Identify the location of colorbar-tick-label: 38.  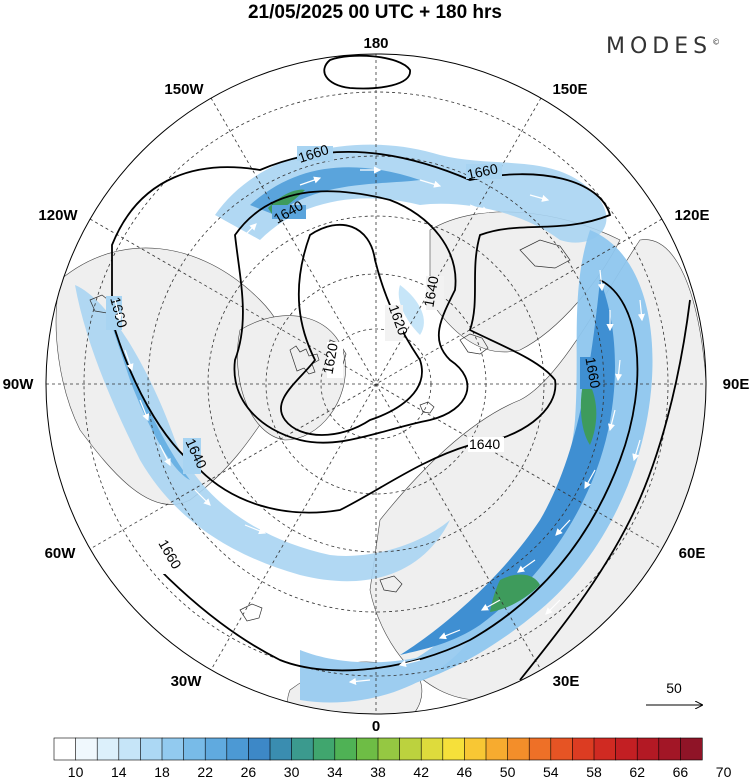
(378, 772).